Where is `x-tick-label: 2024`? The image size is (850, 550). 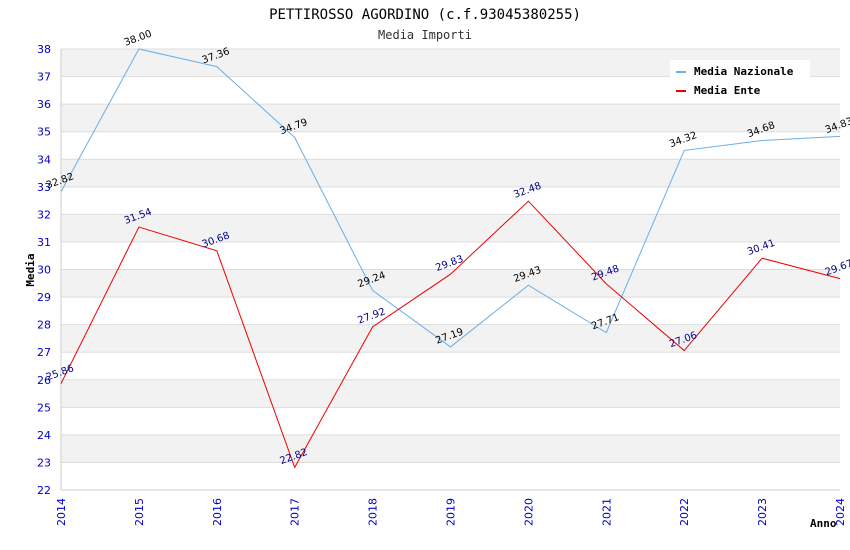
x-tick-label: 2024 is located at coordinates (840, 512).